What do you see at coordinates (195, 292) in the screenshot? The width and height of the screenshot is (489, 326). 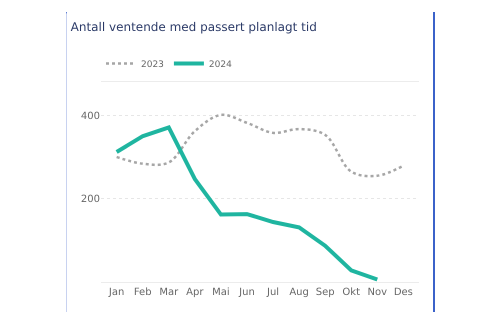 I see `x-tick-label: Apr` at bounding box center [195, 292].